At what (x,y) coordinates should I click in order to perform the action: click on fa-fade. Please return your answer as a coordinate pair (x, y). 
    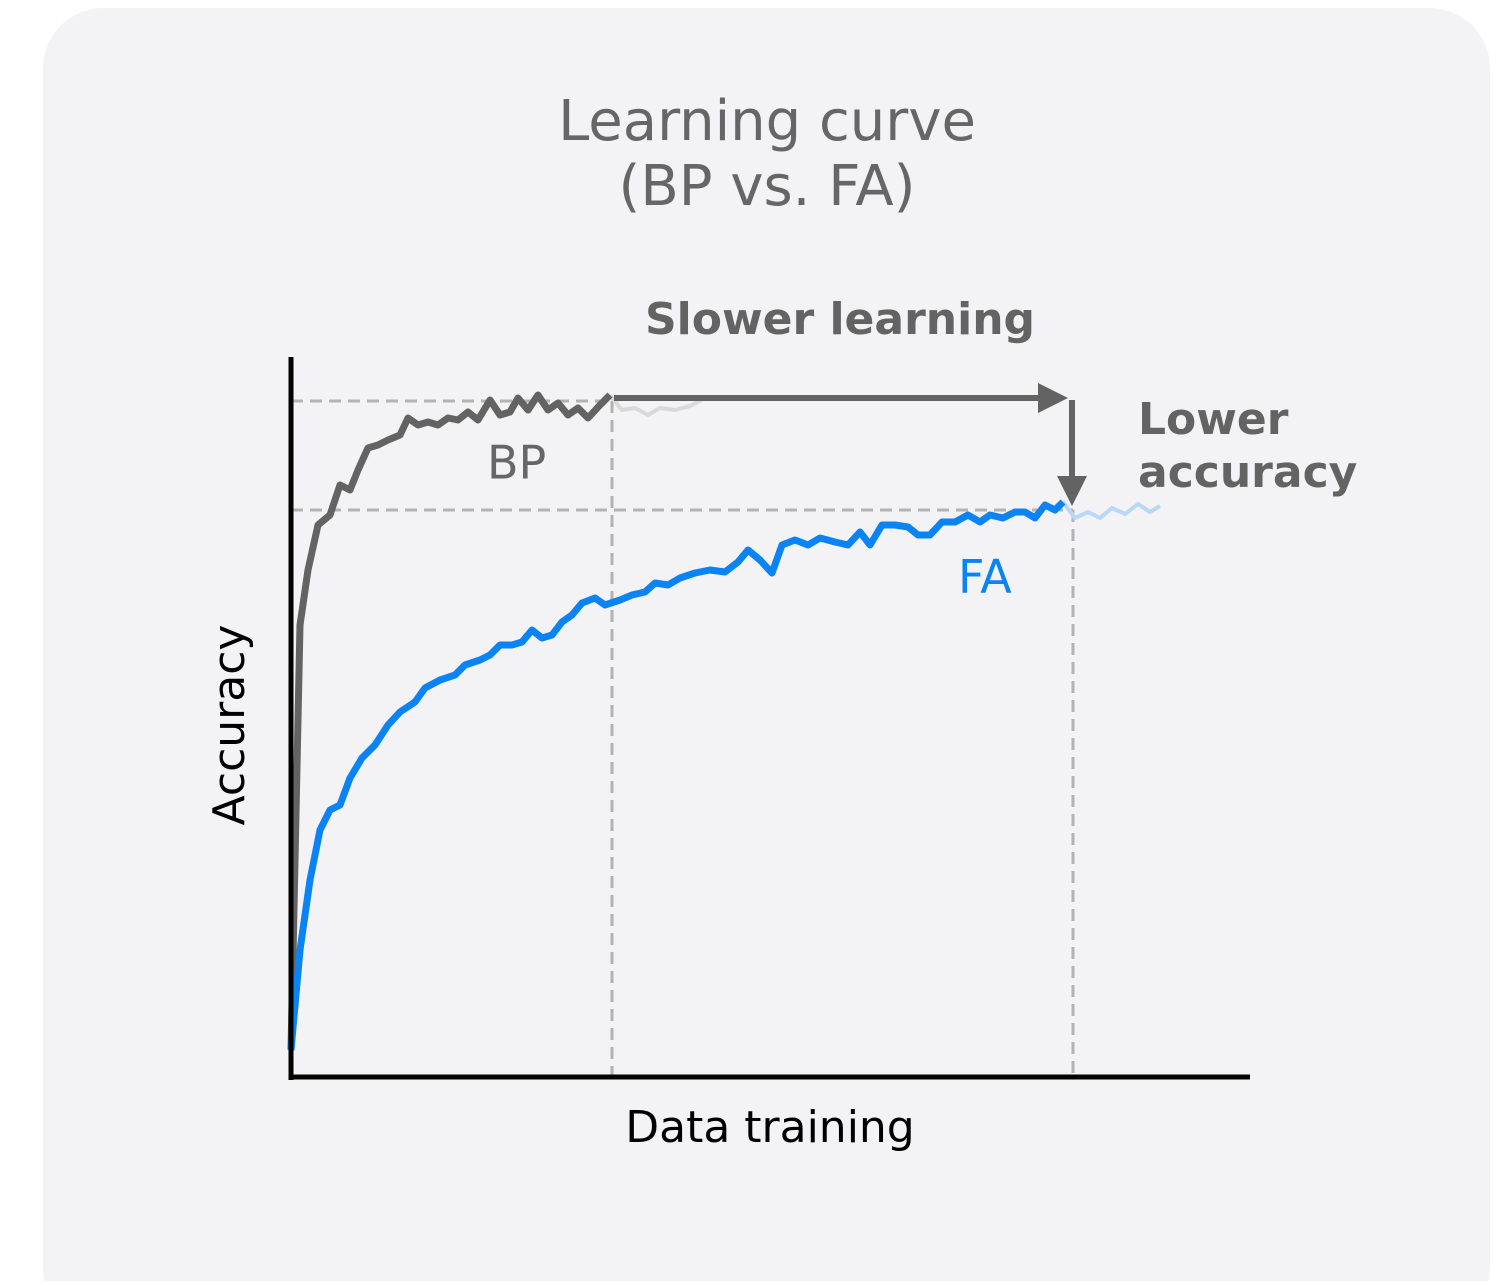
    Looking at the image, I should click on (1111, 510).